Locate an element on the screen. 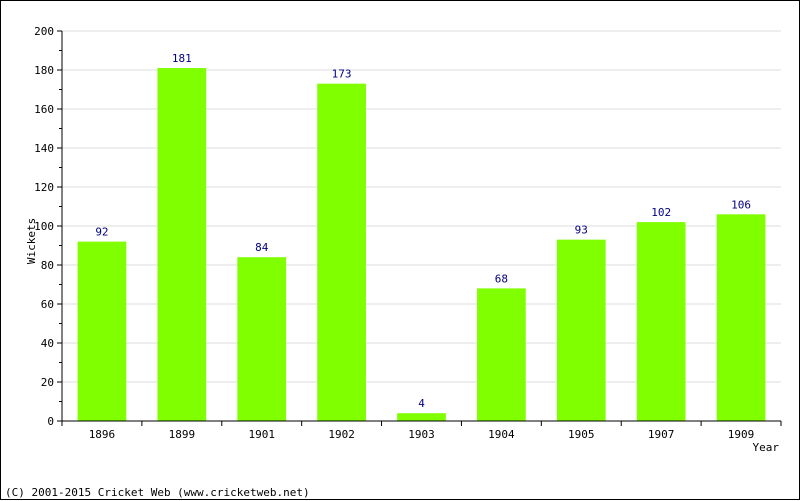  bar-value-label: 84 is located at coordinates (262, 247).